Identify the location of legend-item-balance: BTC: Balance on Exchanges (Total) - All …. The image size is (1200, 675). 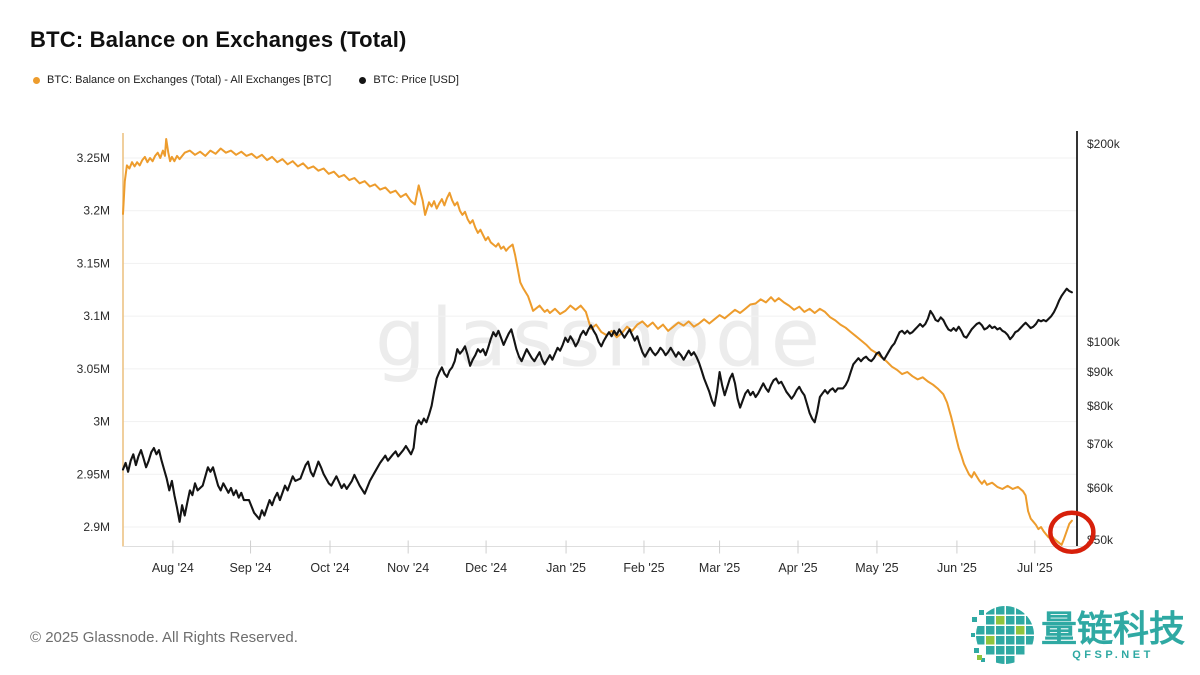
(182, 80).